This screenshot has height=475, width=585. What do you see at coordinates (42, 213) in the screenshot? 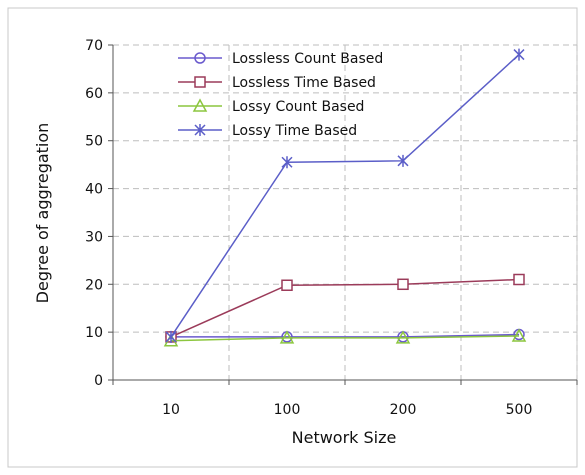
I see `y-axis-title: Degree of aggregation` at bounding box center [42, 213].